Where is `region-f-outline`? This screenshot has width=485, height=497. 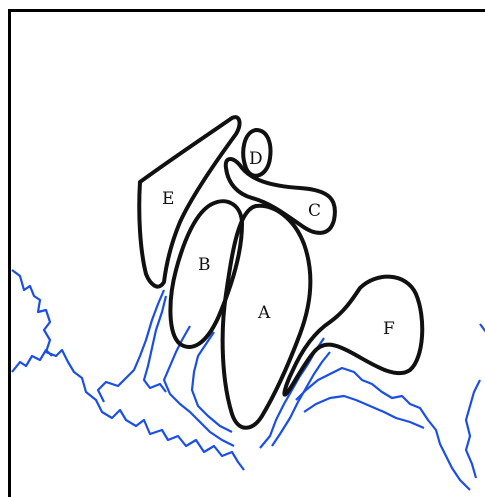 region-f-outline is located at coordinates (353, 335).